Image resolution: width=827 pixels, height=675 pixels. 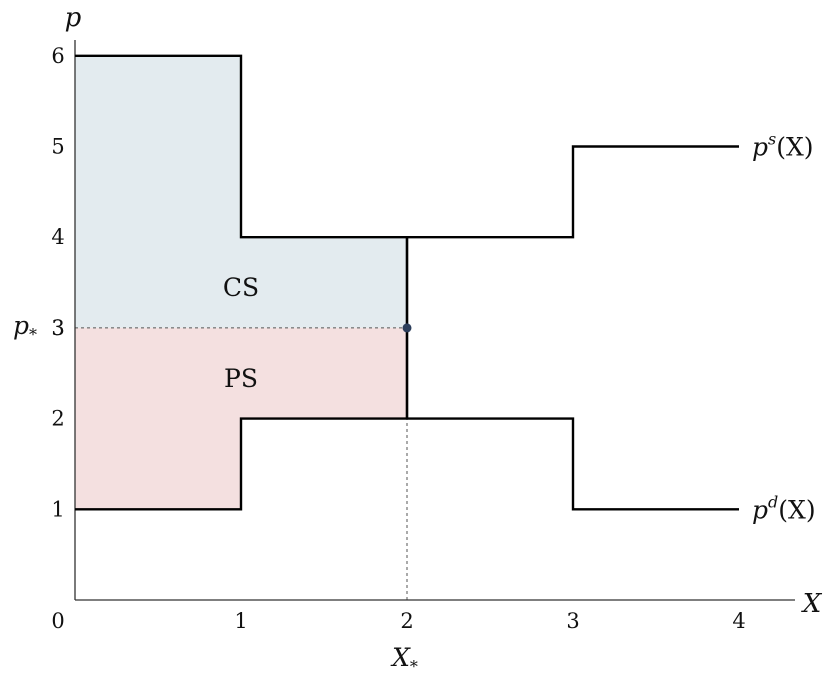 I want to click on x-tick-label: 0, so click(x=57, y=621).